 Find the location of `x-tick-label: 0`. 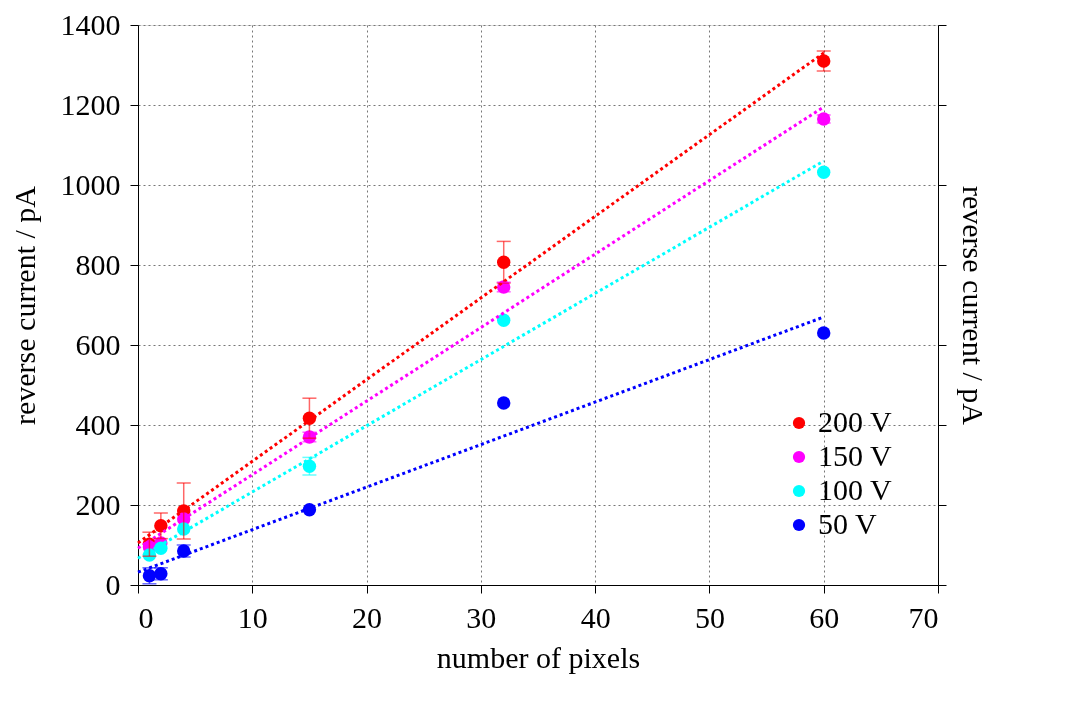

x-tick-label: 0 is located at coordinates (146, 617).